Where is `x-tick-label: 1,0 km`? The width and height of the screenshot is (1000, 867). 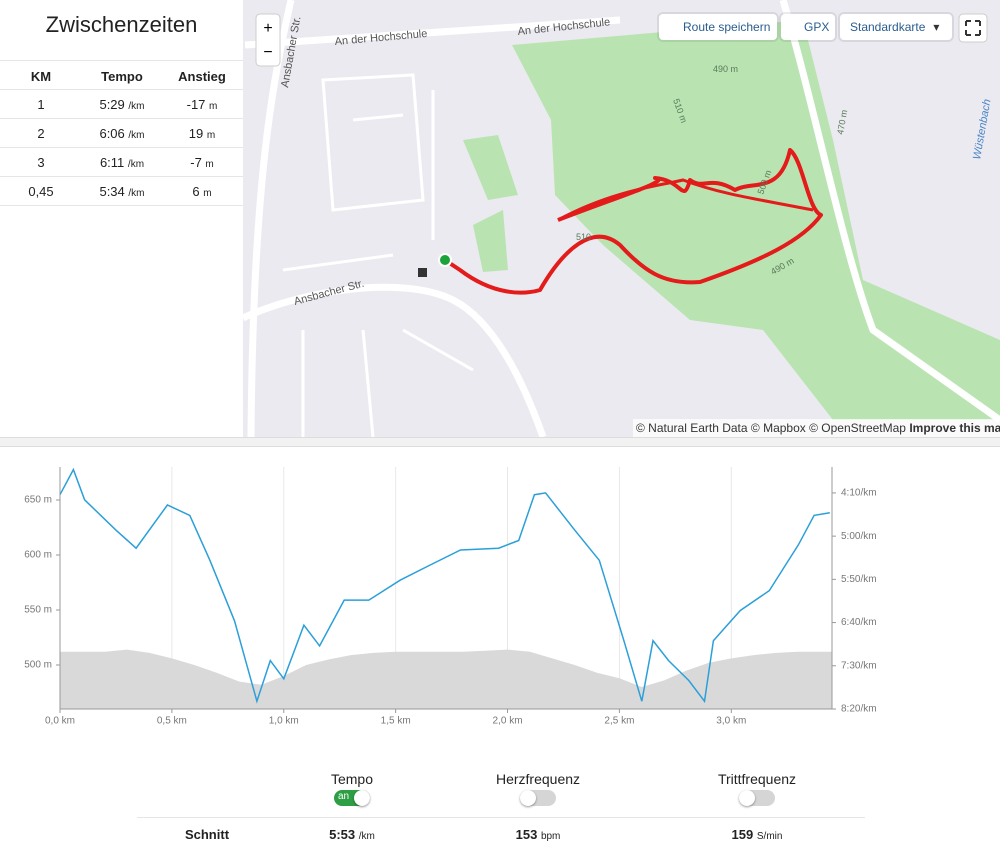 x-tick-label: 1,0 km is located at coordinates (284, 721).